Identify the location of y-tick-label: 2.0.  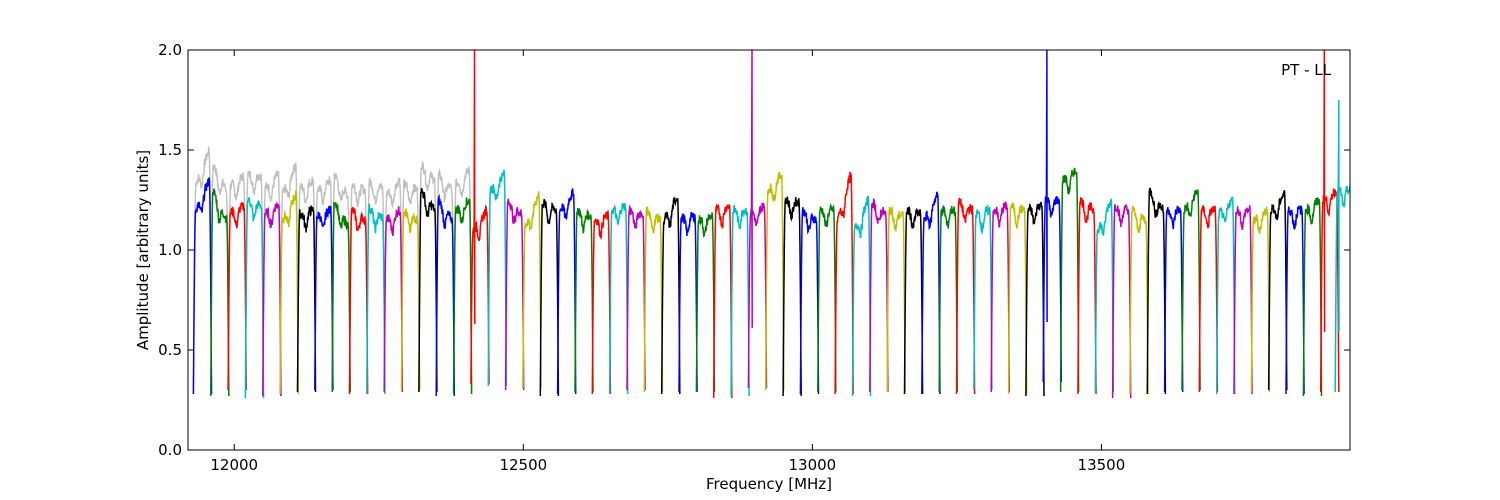
(170, 50).